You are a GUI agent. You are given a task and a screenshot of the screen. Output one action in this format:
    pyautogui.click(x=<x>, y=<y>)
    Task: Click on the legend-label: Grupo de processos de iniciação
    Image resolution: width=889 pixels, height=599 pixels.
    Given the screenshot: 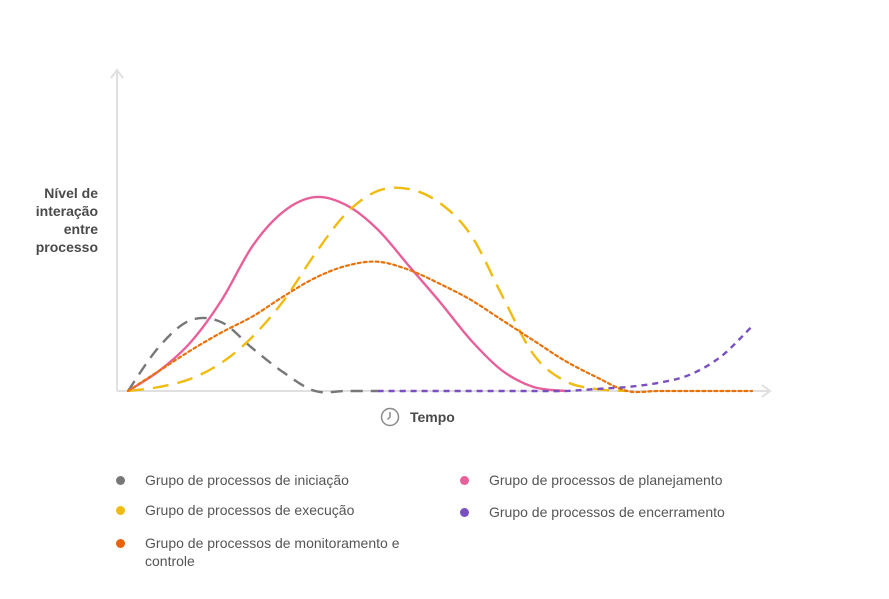 What is the action you would take?
    pyautogui.click(x=247, y=480)
    